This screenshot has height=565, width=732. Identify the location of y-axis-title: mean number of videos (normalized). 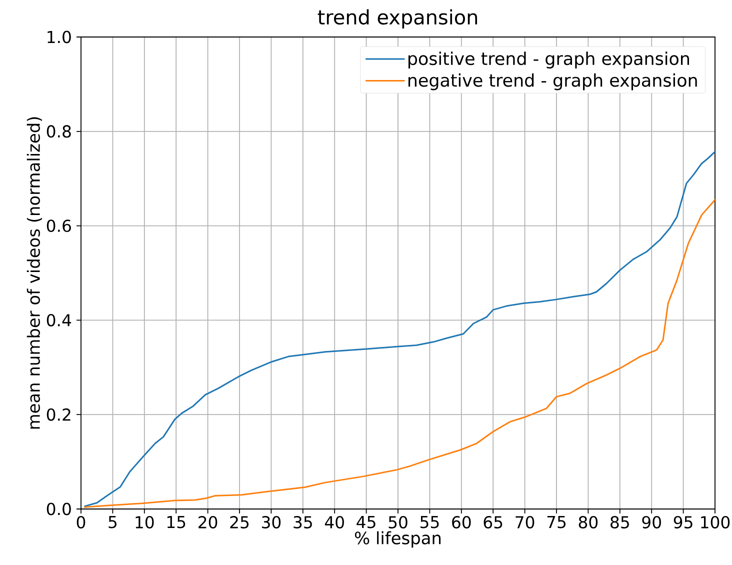
(34, 273).